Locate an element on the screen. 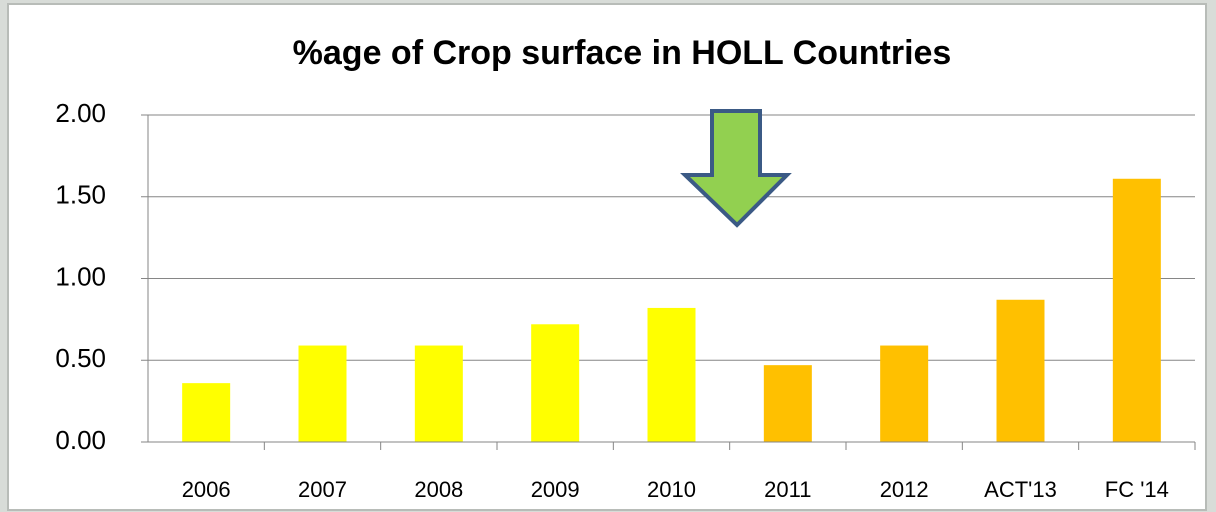 Image resolution: width=1216 pixels, height=512 pixels. chart-title: %age of Crop surface in HOLL Countries is located at coordinates (622, 53).